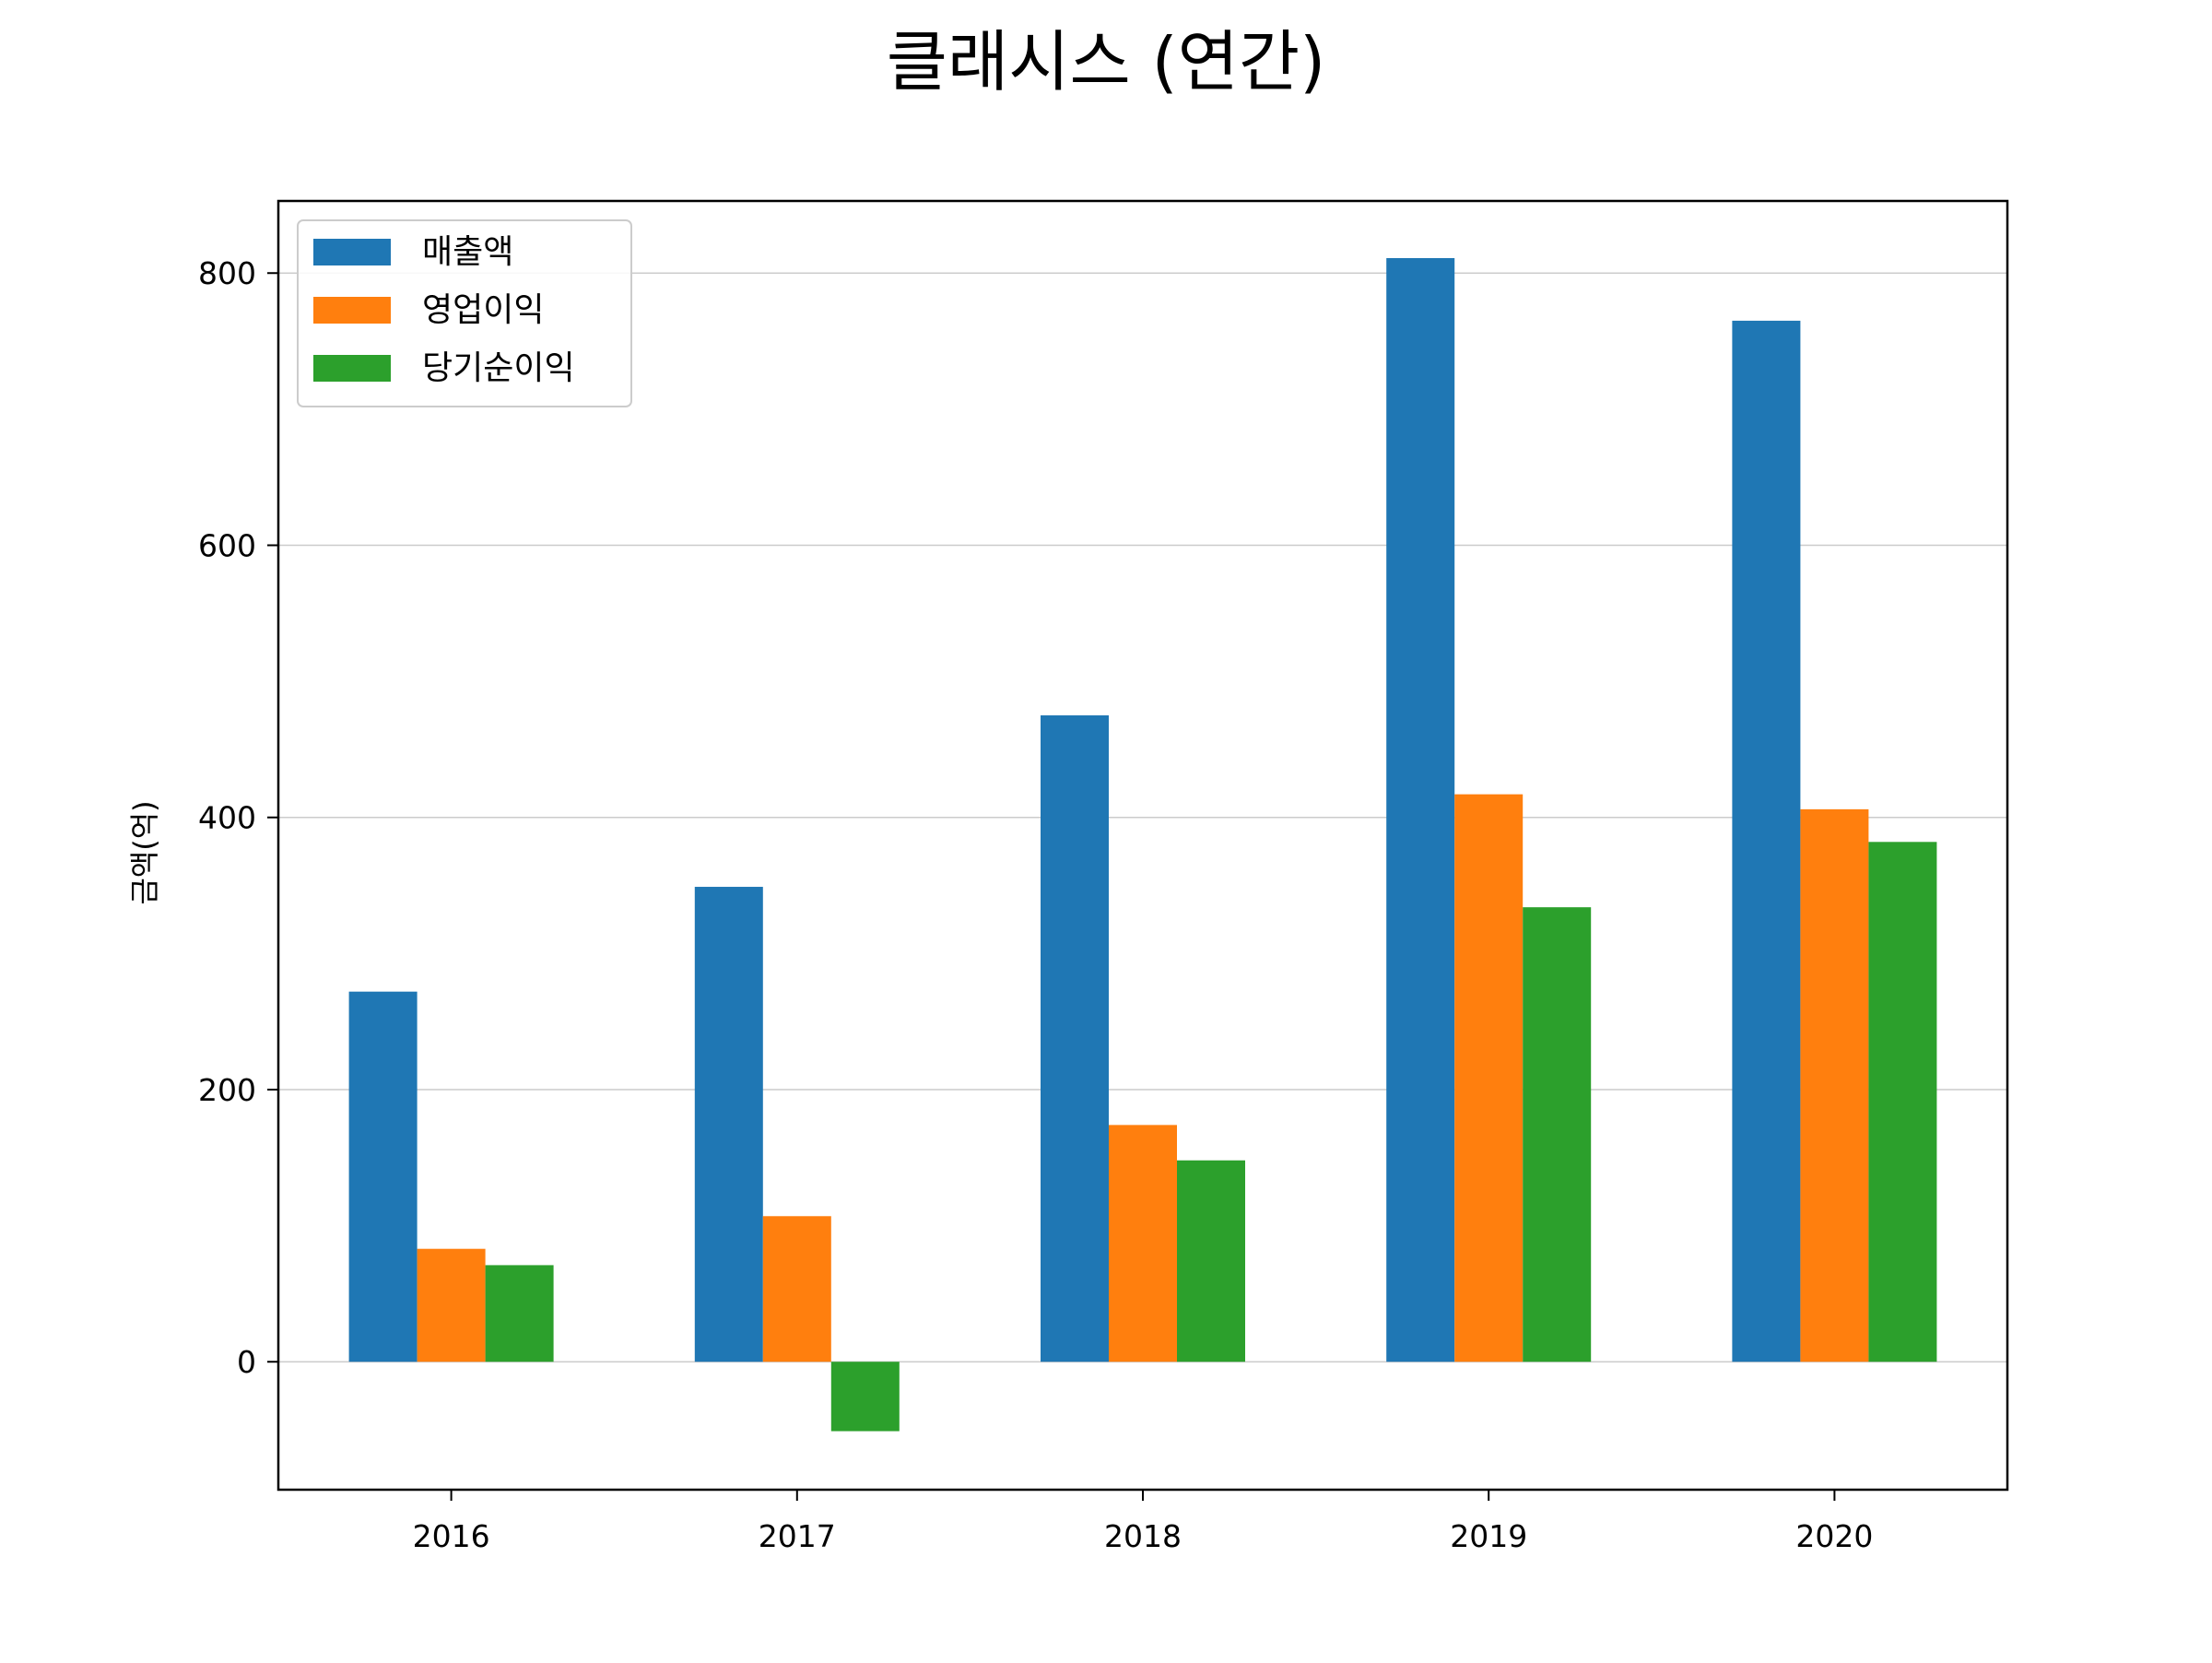 This screenshot has height=1663, width=2212. I want to click on x-tick-label: 2019, so click(1488, 1536).